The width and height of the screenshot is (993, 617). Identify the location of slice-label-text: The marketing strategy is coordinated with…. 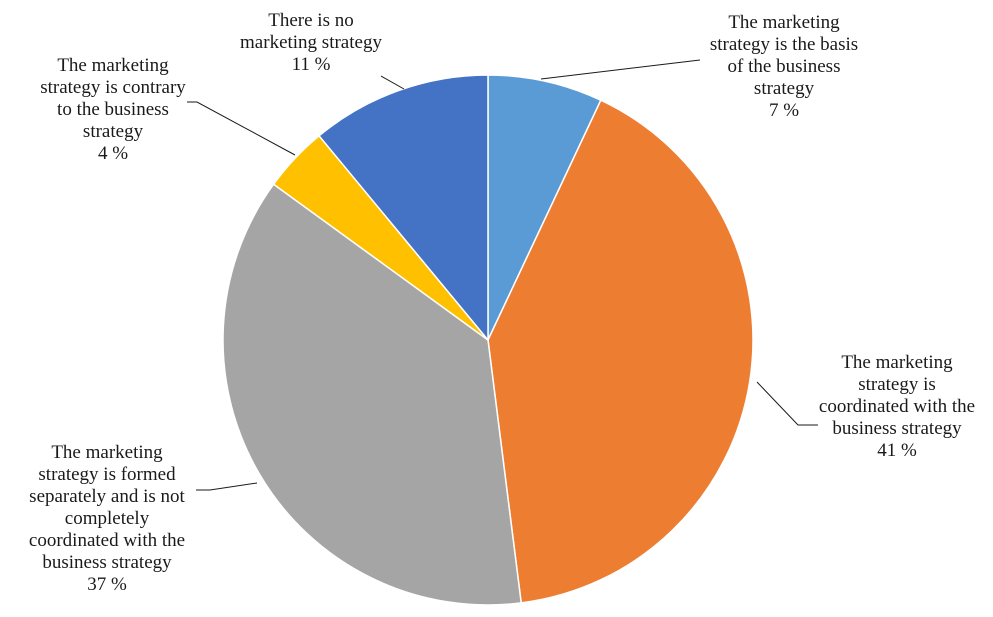
(897, 406).